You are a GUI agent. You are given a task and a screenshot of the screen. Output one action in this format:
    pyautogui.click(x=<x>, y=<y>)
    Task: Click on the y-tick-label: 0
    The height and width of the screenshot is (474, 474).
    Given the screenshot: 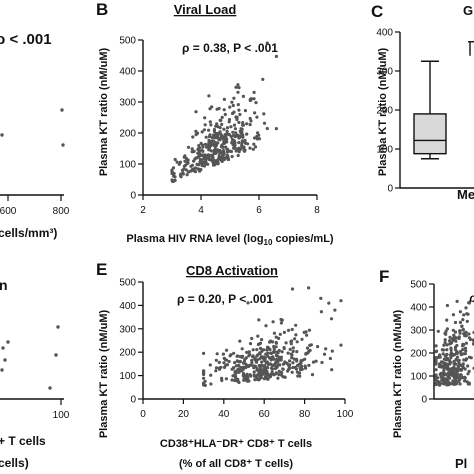 What is the action you would take?
    pyautogui.click(x=424, y=400)
    